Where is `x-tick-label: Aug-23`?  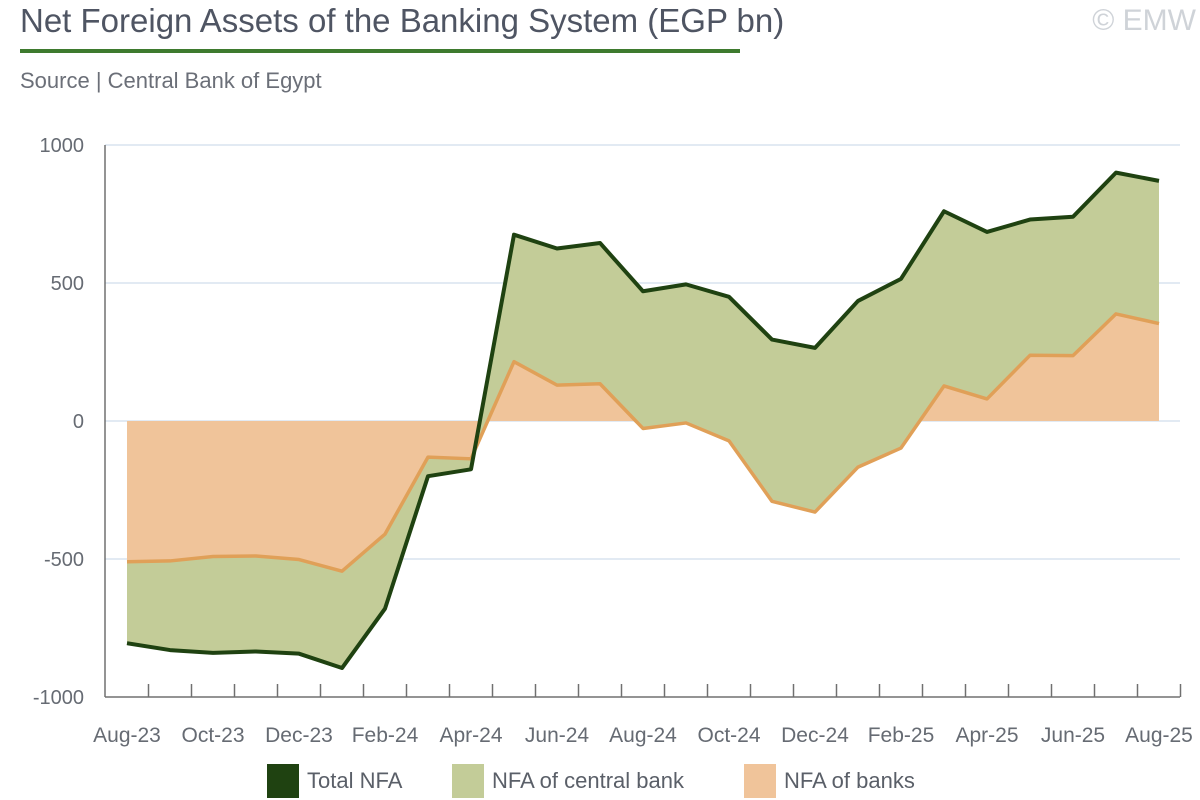
x-tick-label: Aug-23 is located at coordinates (127, 735).